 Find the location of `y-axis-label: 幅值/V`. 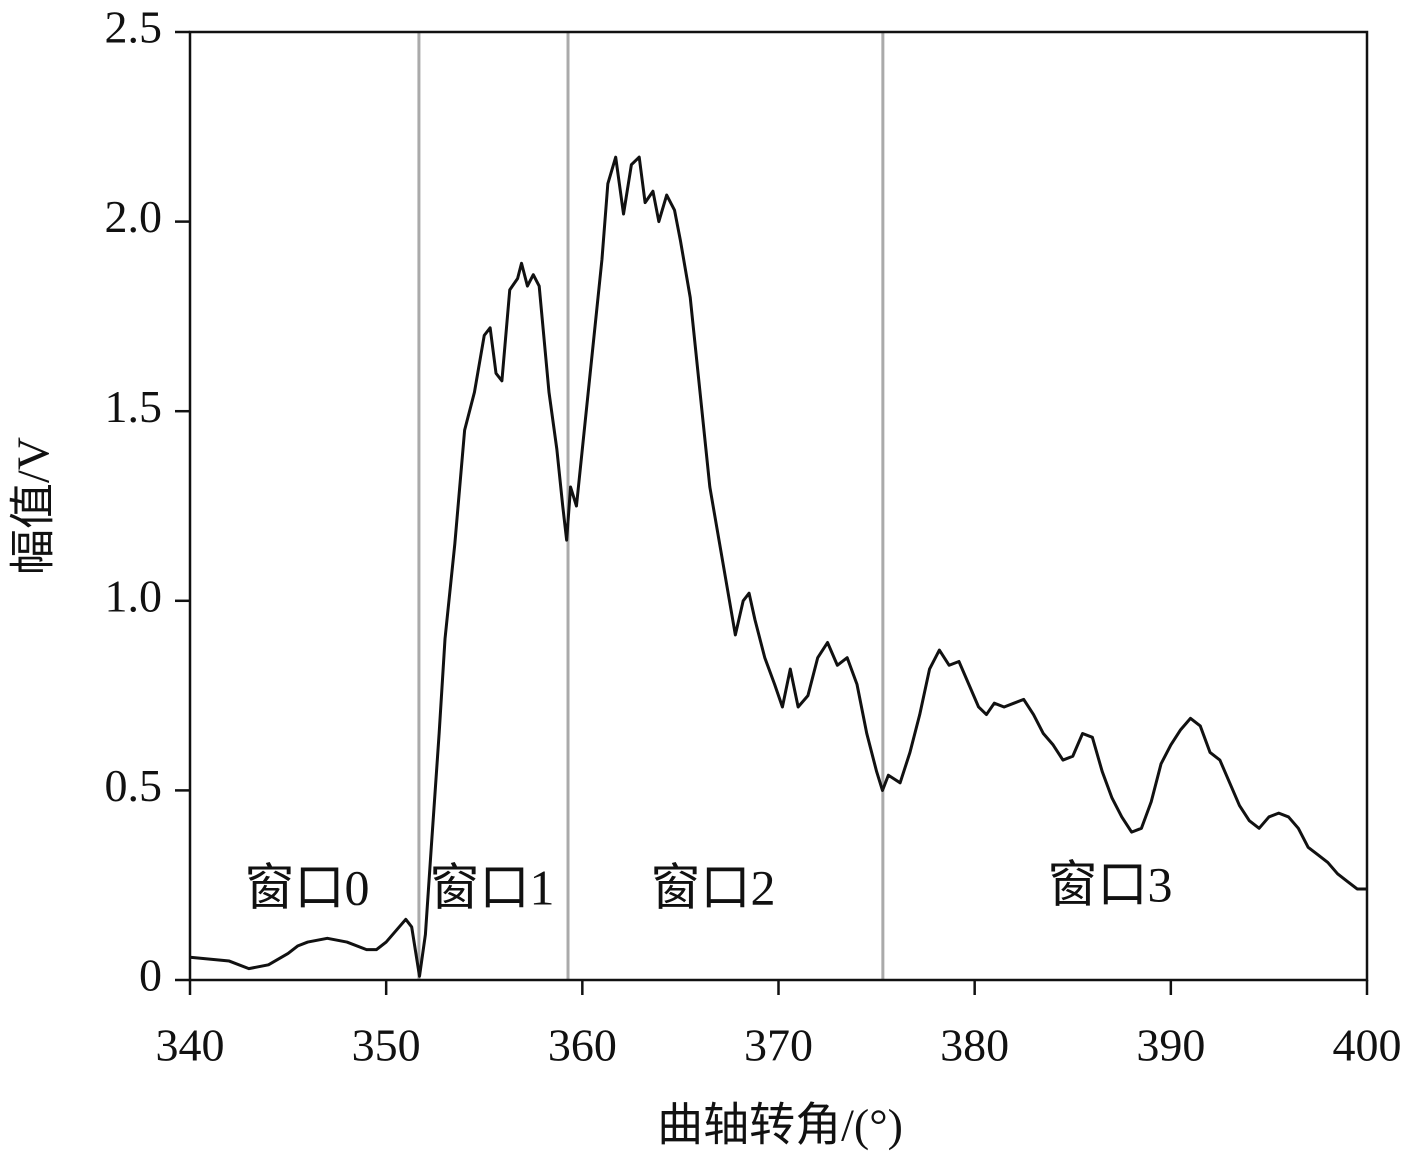

y-axis-label: 幅值/V is located at coordinates (33, 506).